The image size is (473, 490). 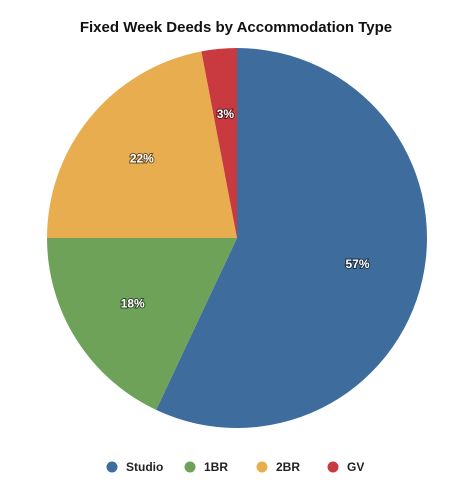 What do you see at coordinates (288, 467) in the screenshot?
I see `legend-label: 2BR` at bounding box center [288, 467].